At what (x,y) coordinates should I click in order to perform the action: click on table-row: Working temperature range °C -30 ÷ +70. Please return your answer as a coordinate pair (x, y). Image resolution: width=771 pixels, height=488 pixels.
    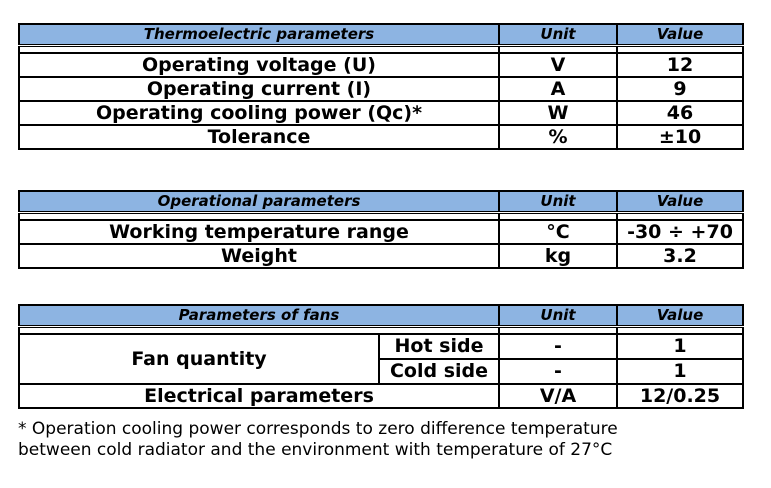
    Looking at the image, I should click on (381, 232).